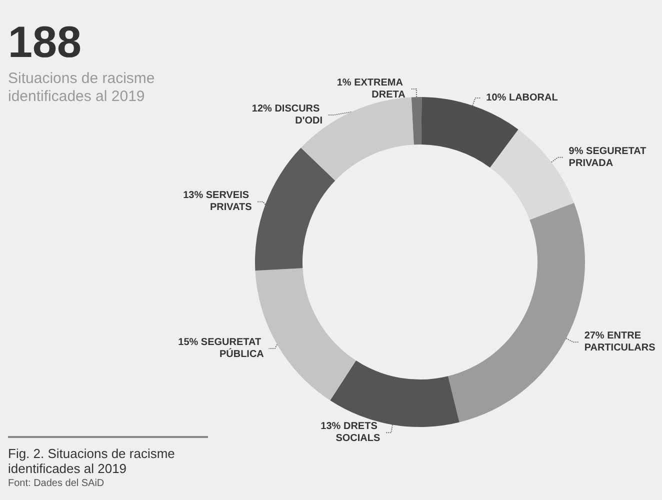  What do you see at coordinates (217, 202) in the screenshot?
I see `slice-label: 13% SERVEIS PRIVATS` at bounding box center [217, 202].